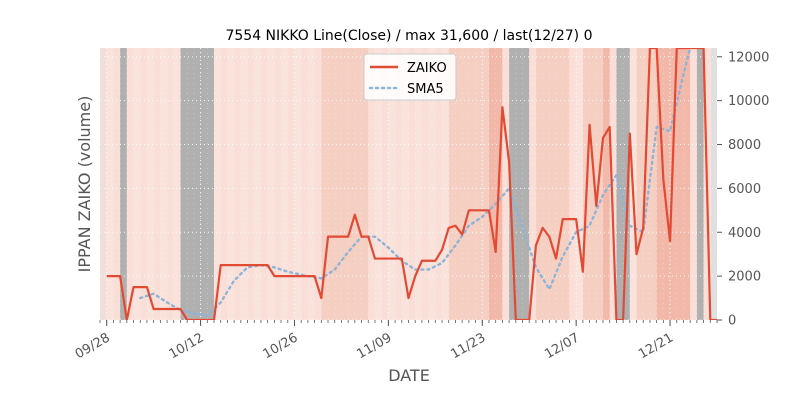 This screenshot has width=800, height=404. I want to click on y-tick-label: 2000, so click(744, 277).